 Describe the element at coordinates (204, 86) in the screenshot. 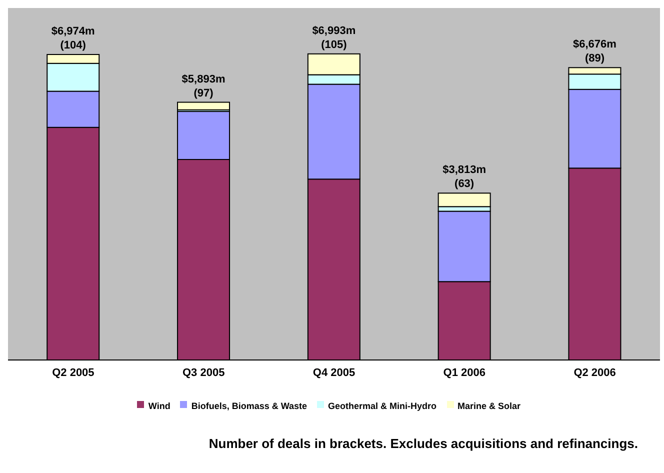

I see `total-label: $5,893m (97)` at that location.